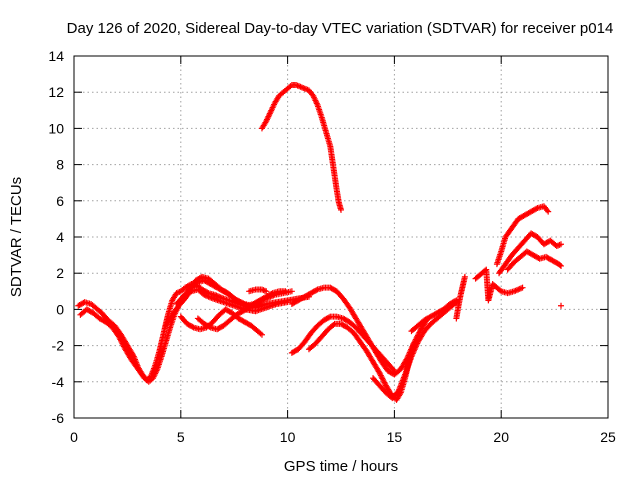  I want to click on y-tick-label: -4, so click(58, 382).